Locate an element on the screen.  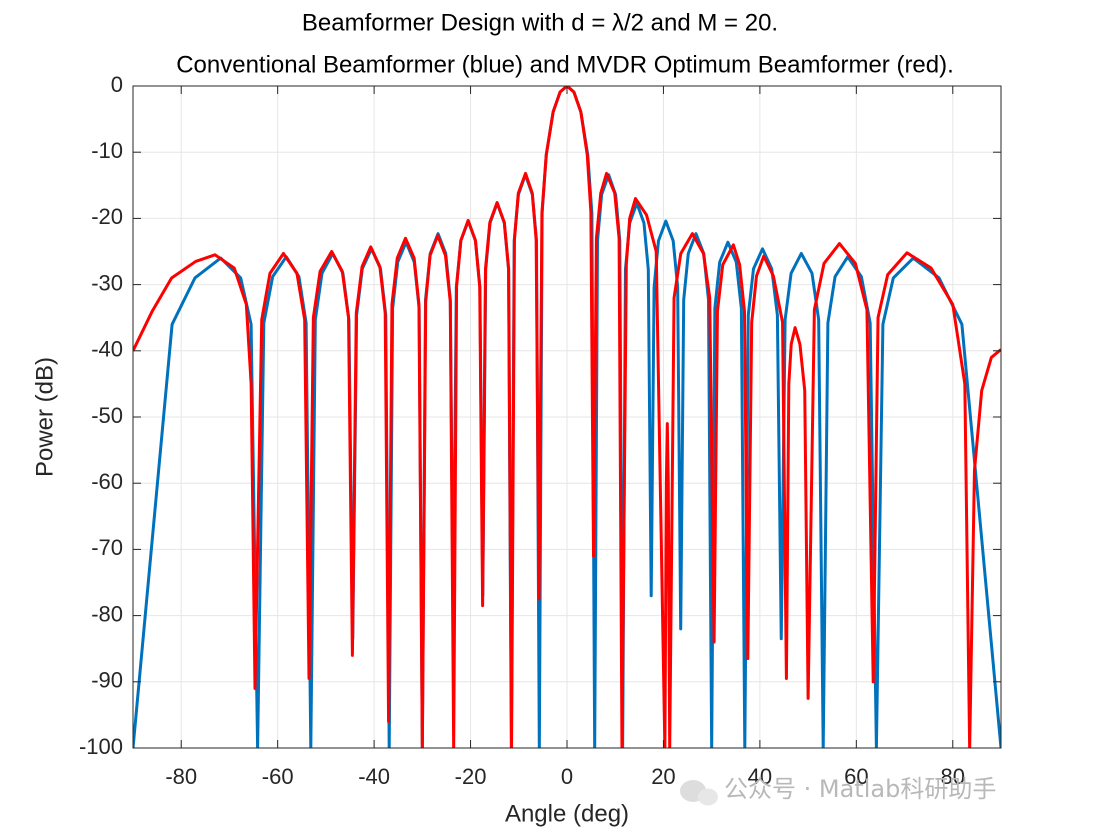
x-tick-label: 40 is located at coordinates (760, 776).